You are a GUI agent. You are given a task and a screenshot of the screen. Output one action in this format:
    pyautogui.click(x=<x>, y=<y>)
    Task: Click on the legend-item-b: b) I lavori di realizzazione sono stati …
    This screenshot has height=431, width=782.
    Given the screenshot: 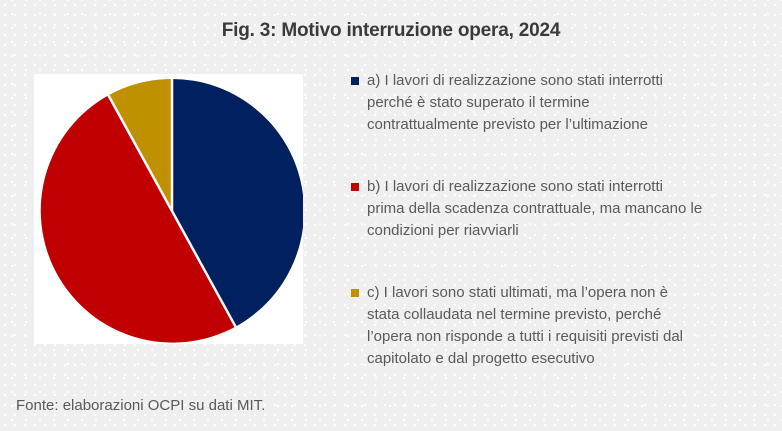 What is the action you would take?
    pyautogui.click(x=563, y=209)
    